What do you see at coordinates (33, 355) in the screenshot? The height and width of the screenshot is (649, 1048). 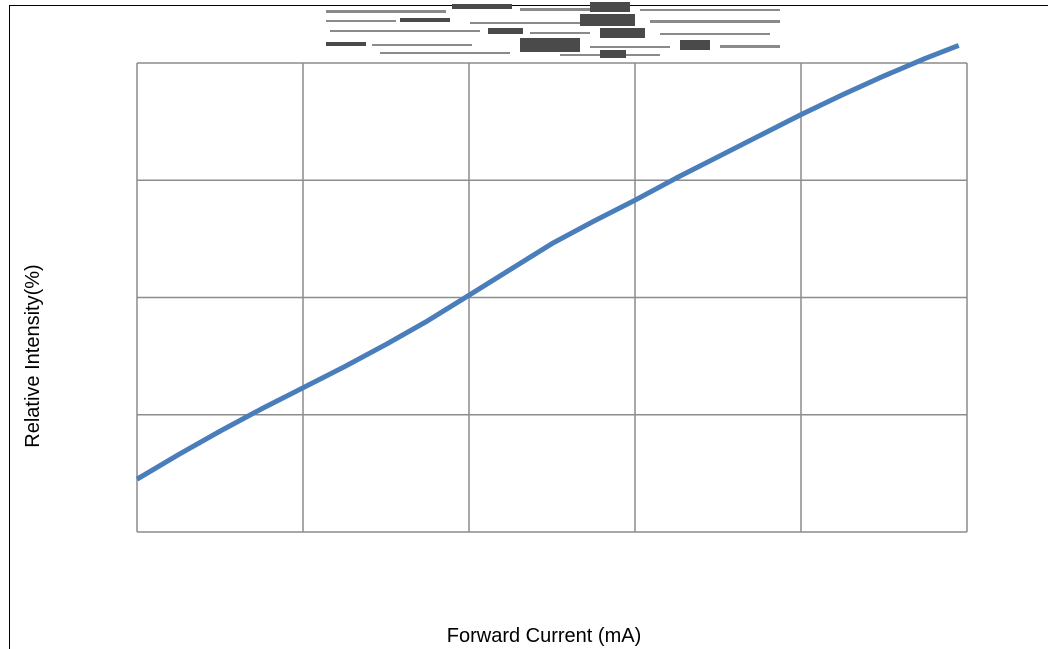 I see `y-axis-label: Relative Intensity(%)` at bounding box center [33, 355].